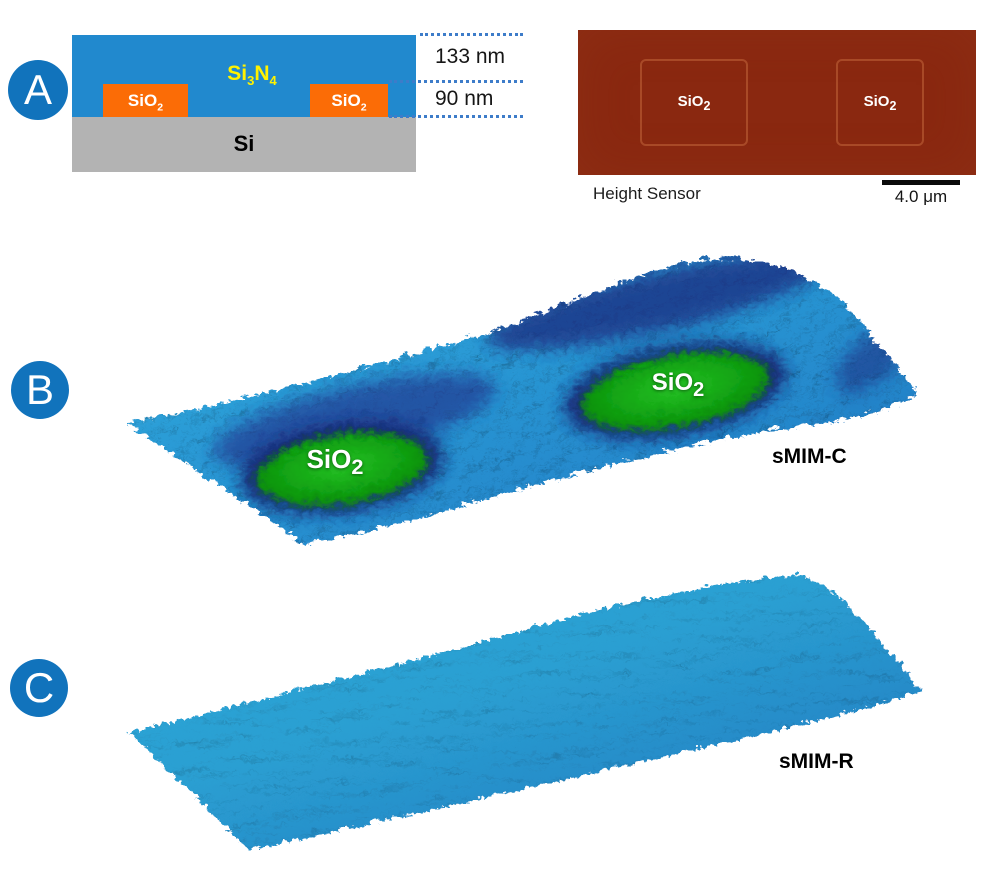 The width and height of the screenshot is (1000, 884). What do you see at coordinates (464, 98) in the screenshot?
I see `dim-label-90nm: 90 nm` at bounding box center [464, 98].